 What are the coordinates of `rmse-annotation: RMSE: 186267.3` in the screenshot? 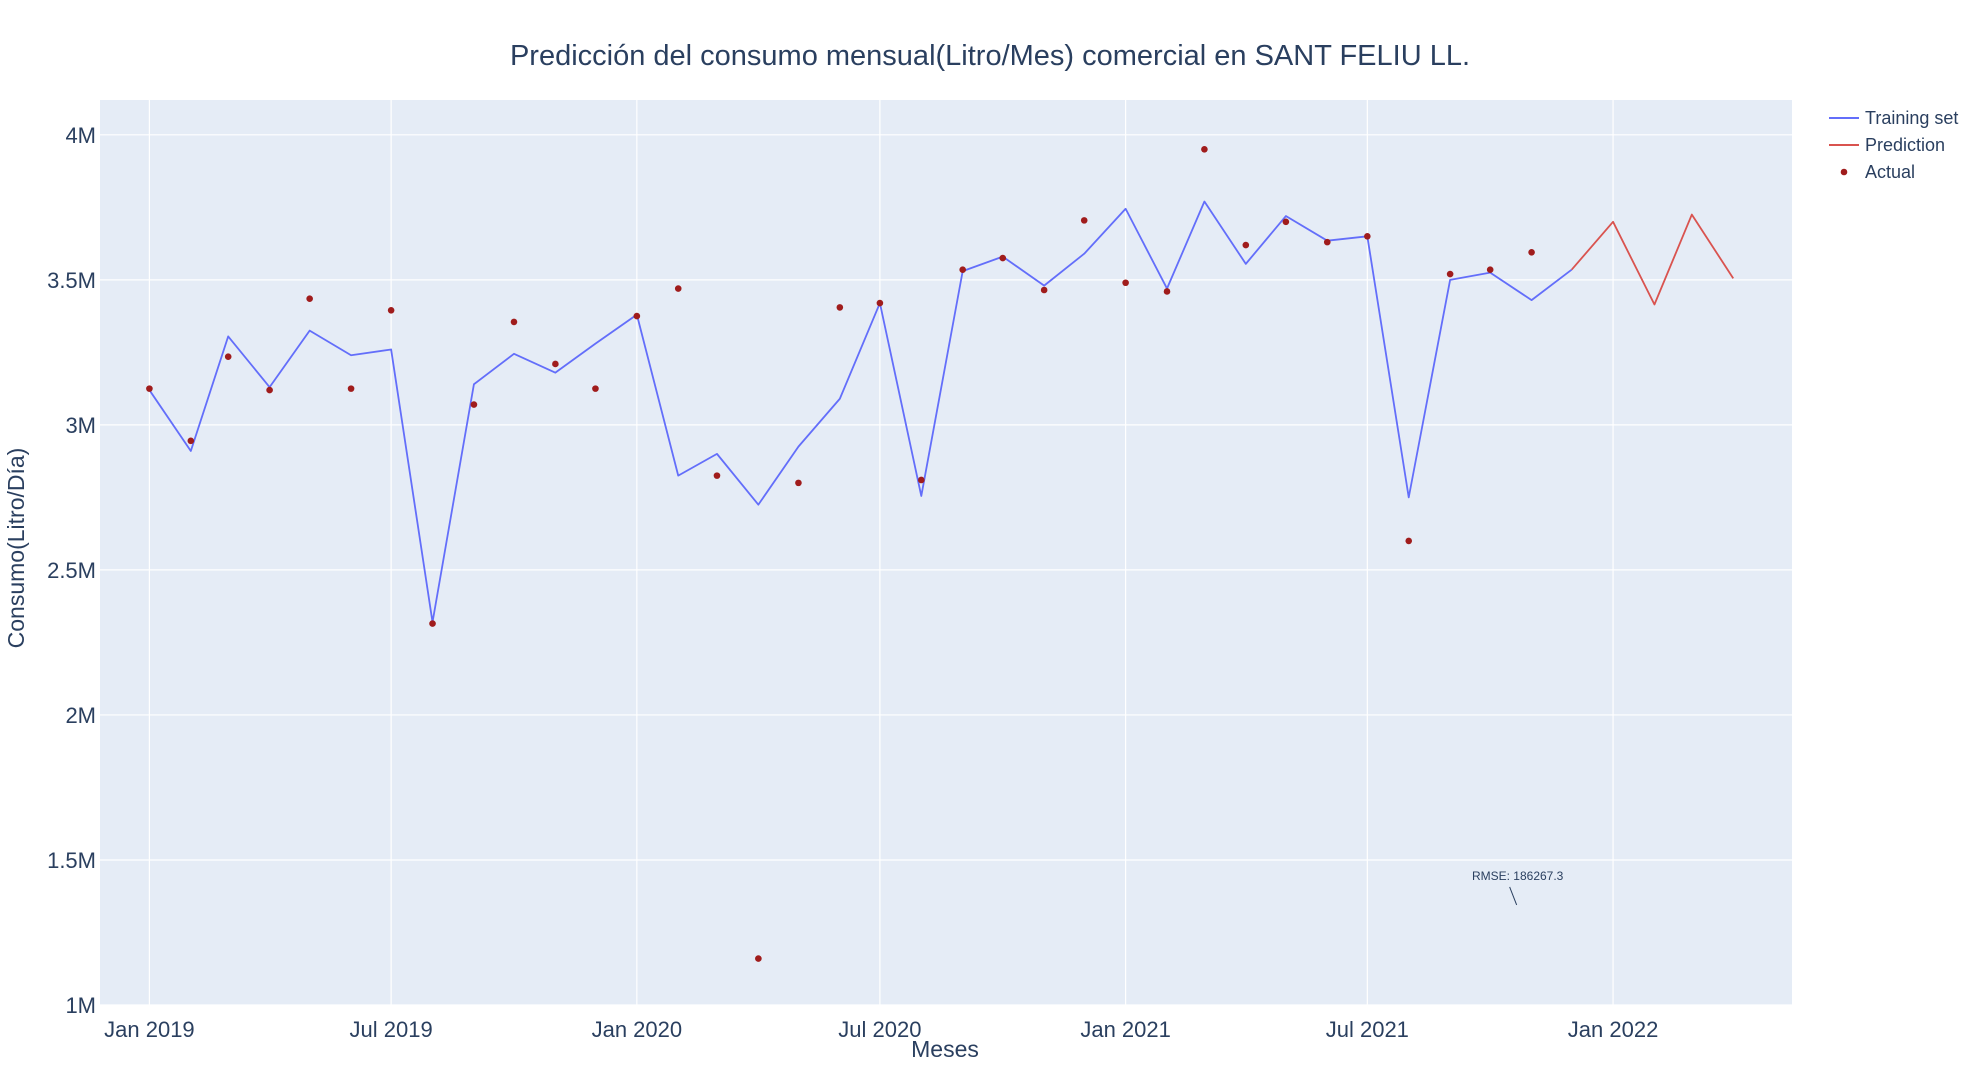 It's located at (1518, 887).